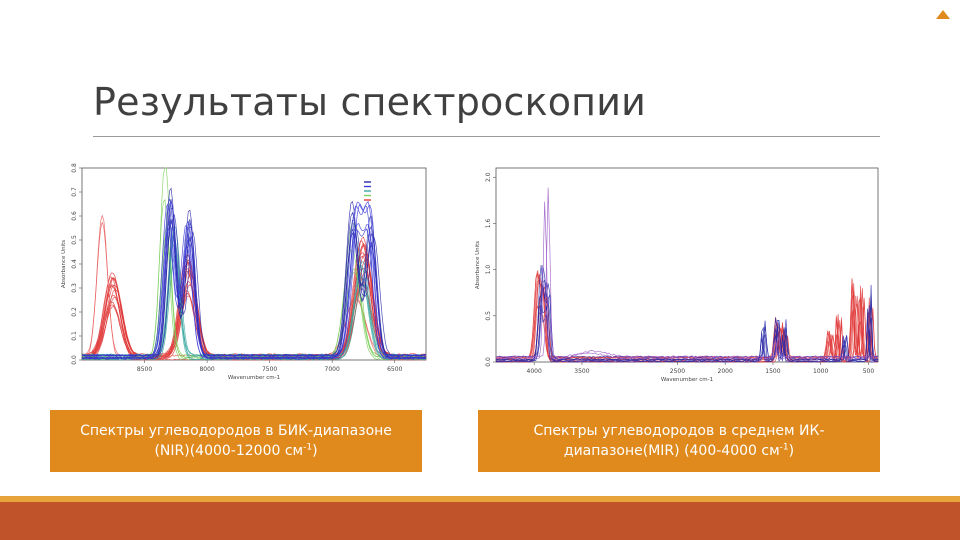 The image size is (960, 540). I want to click on x-tick-label: 6500, so click(394, 369).